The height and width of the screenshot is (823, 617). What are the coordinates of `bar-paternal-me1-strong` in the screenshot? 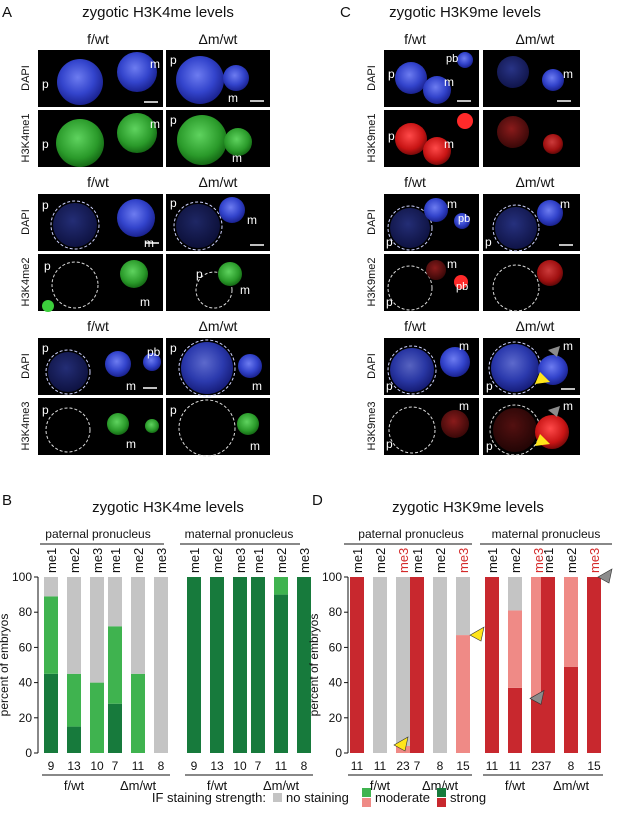 It's located at (417, 665).